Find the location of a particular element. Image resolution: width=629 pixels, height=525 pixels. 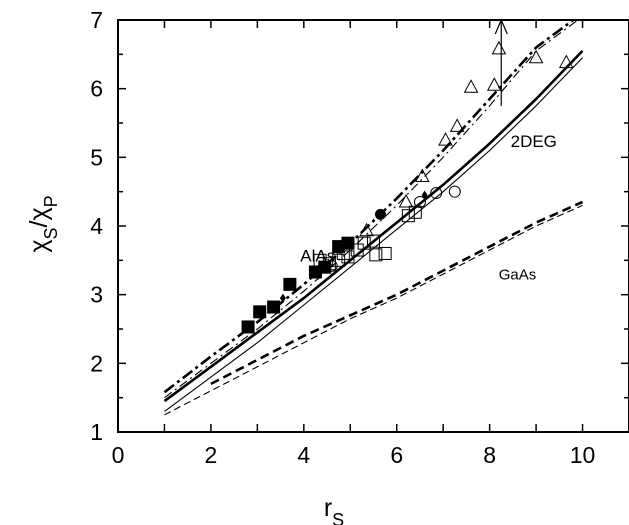

x-tick-label: 8 is located at coordinates (489, 455).